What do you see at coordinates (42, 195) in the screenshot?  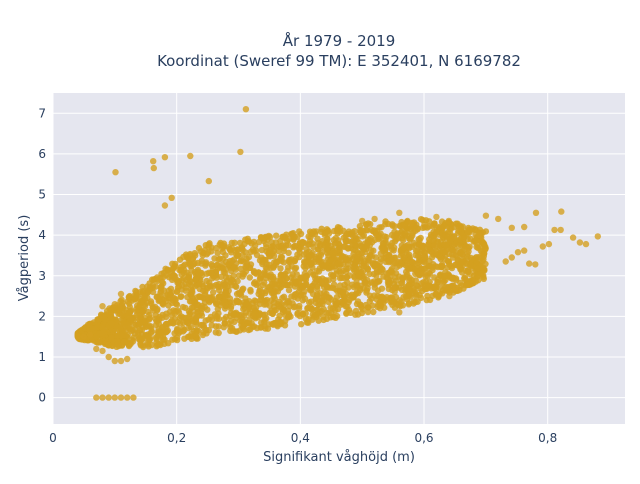 I see `y-tick-label: 5` at bounding box center [42, 195].